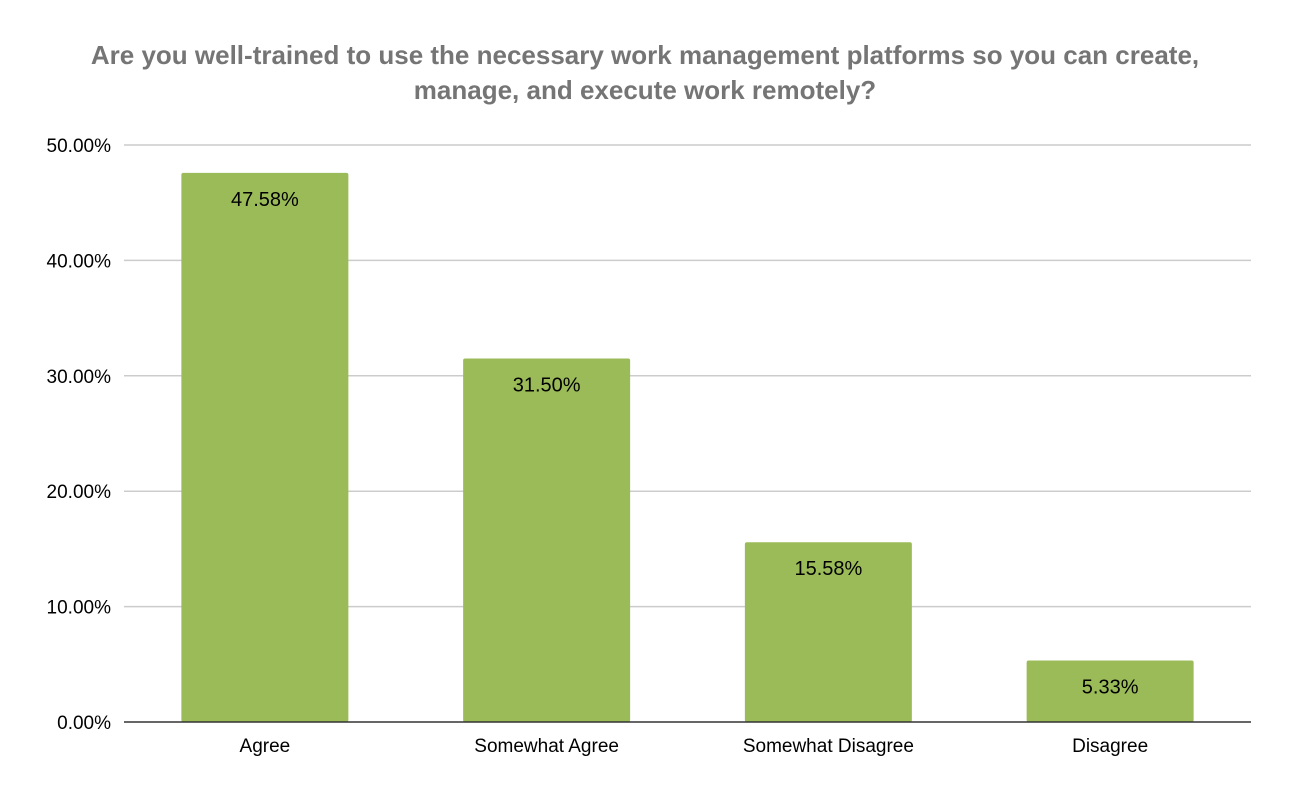 This screenshot has width=1290, height=798. What do you see at coordinates (79, 146) in the screenshot?
I see `y-tick-label: 50.00%` at bounding box center [79, 146].